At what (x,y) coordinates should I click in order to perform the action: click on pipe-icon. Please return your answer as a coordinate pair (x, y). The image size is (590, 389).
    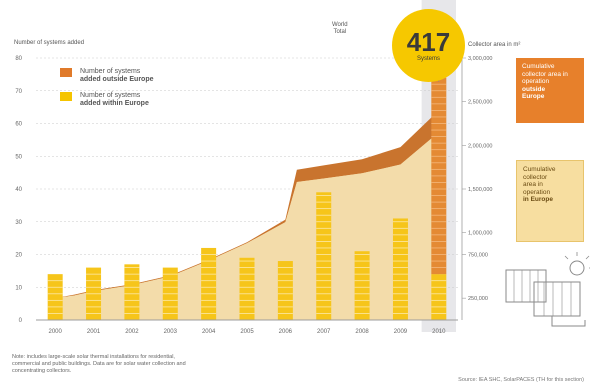
    Looking at the image, I should click on (568, 321).